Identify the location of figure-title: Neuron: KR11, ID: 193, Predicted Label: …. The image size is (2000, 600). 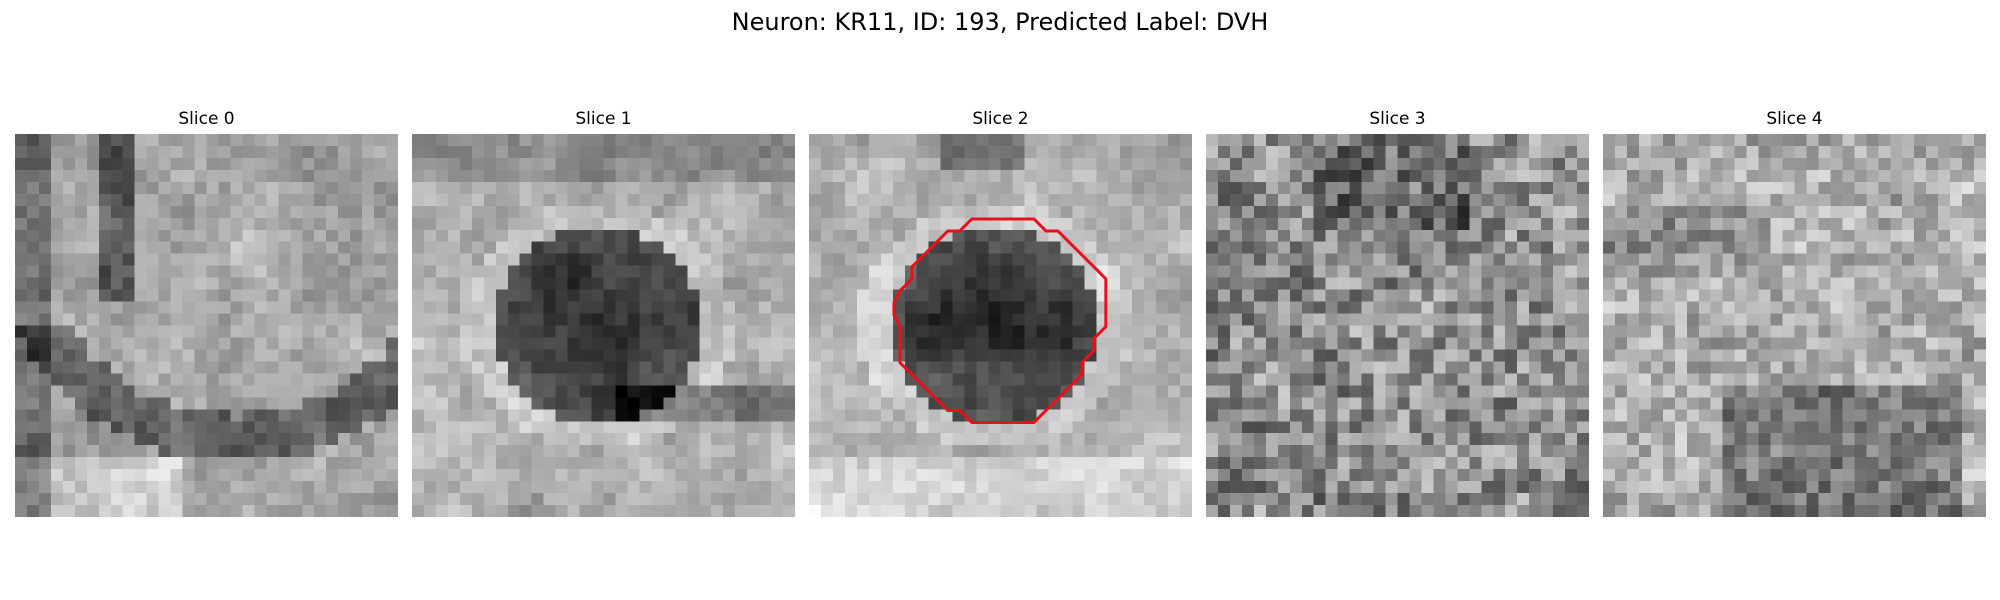
(1000, 22).